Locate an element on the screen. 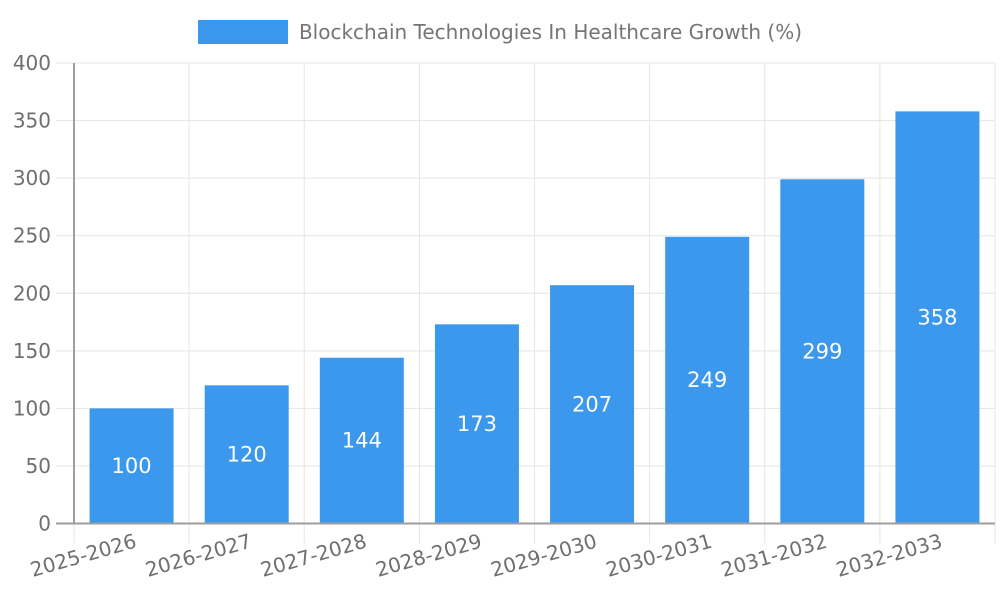 The height and width of the screenshot is (600, 1000). y-tick-label: 100 is located at coordinates (32, 408).